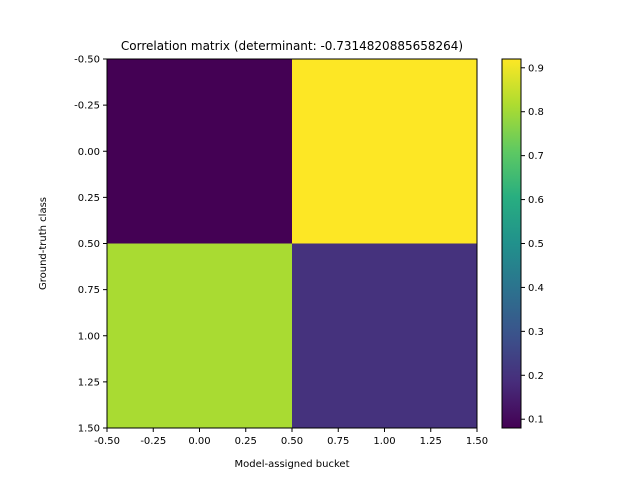 The height and width of the screenshot is (480, 640). I want to click on colorbar-tick-label-6: 0.7, so click(536, 156).